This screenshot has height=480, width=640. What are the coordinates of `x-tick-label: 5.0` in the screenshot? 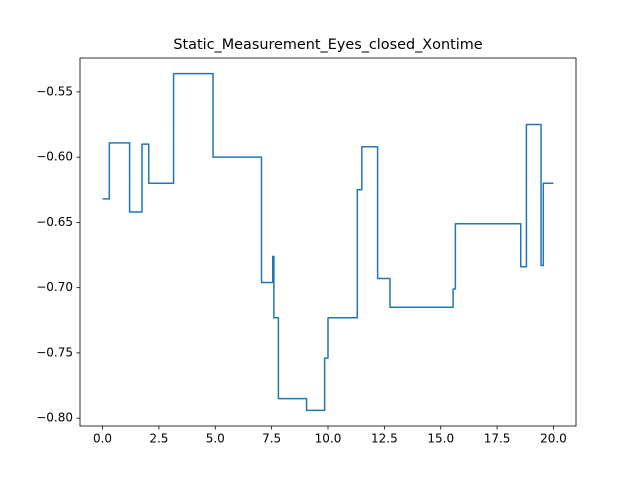 It's located at (215, 439).